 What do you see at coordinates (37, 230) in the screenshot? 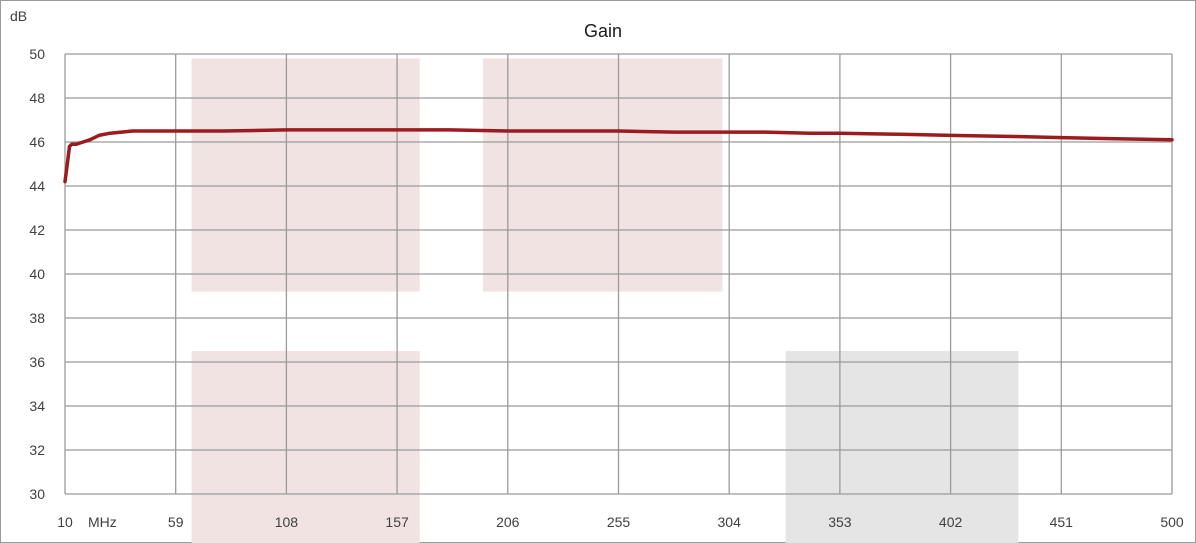
I see `y-tick-label: 42` at bounding box center [37, 230].